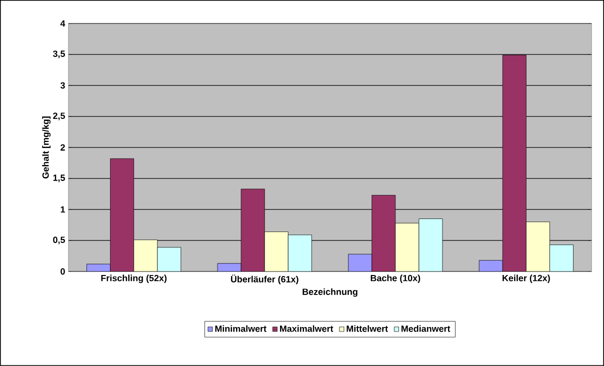  Describe the element at coordinates (46, 147) in the screenshot. I see `y-axis-title: Gehalt [mg/kg]` at that location.